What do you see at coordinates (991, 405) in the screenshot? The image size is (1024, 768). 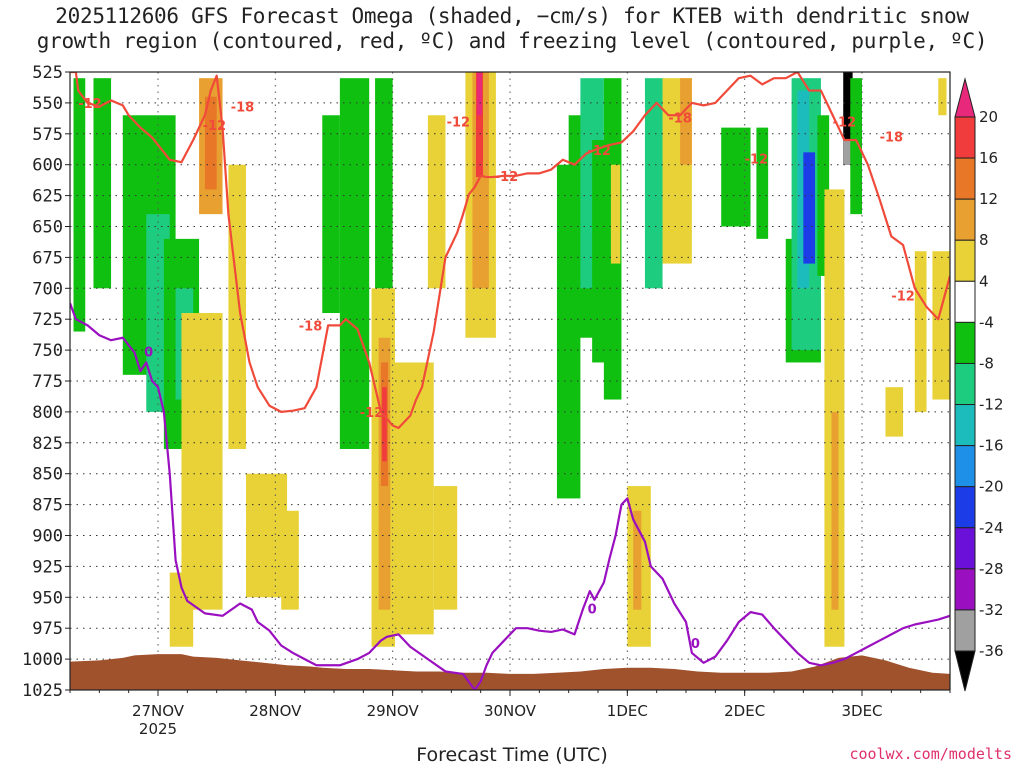 I see `colorbar-label: -12` at bounding box center [991, 405].